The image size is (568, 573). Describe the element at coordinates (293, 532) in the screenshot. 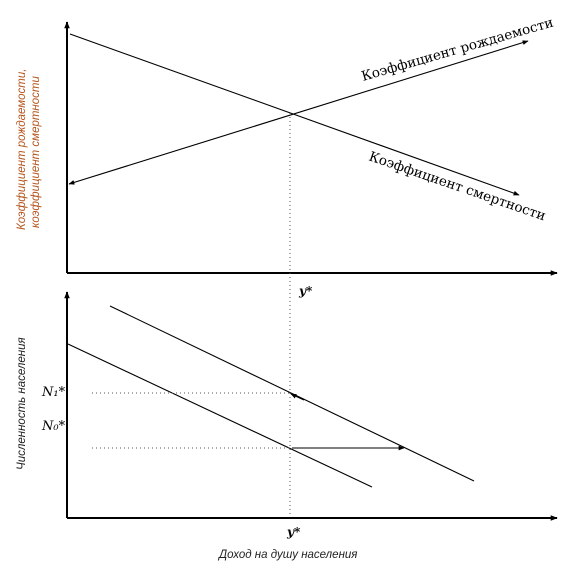

I see `bottom-x-marker-label: y*` at that location.